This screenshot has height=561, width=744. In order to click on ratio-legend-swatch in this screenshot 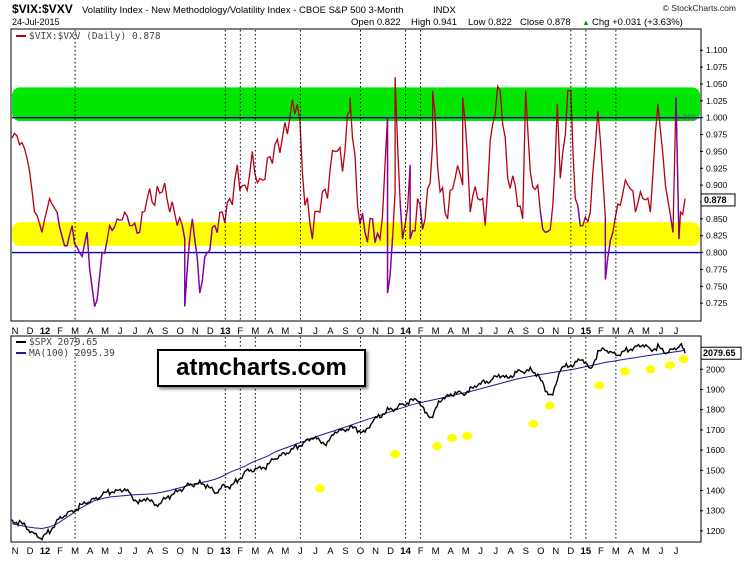, I will do `click(21, 36)`.